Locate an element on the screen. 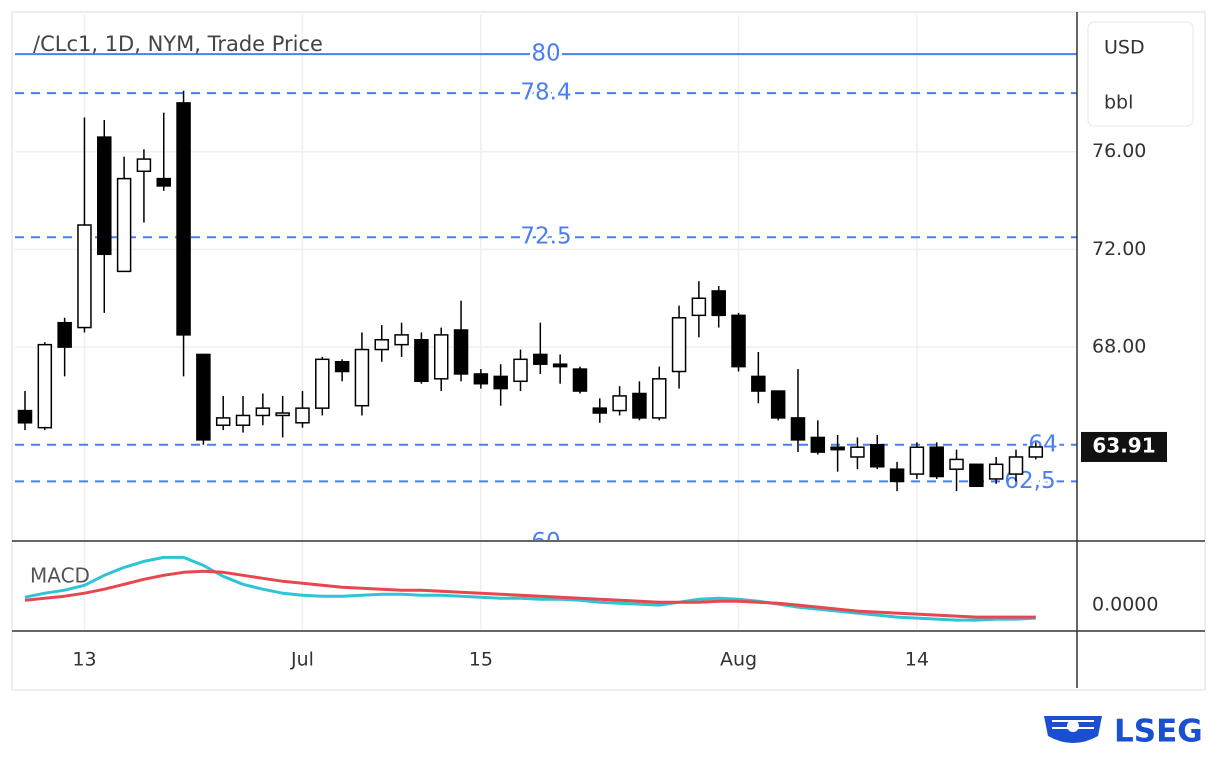  level-label: 60 is located at coordinates (545, 542).